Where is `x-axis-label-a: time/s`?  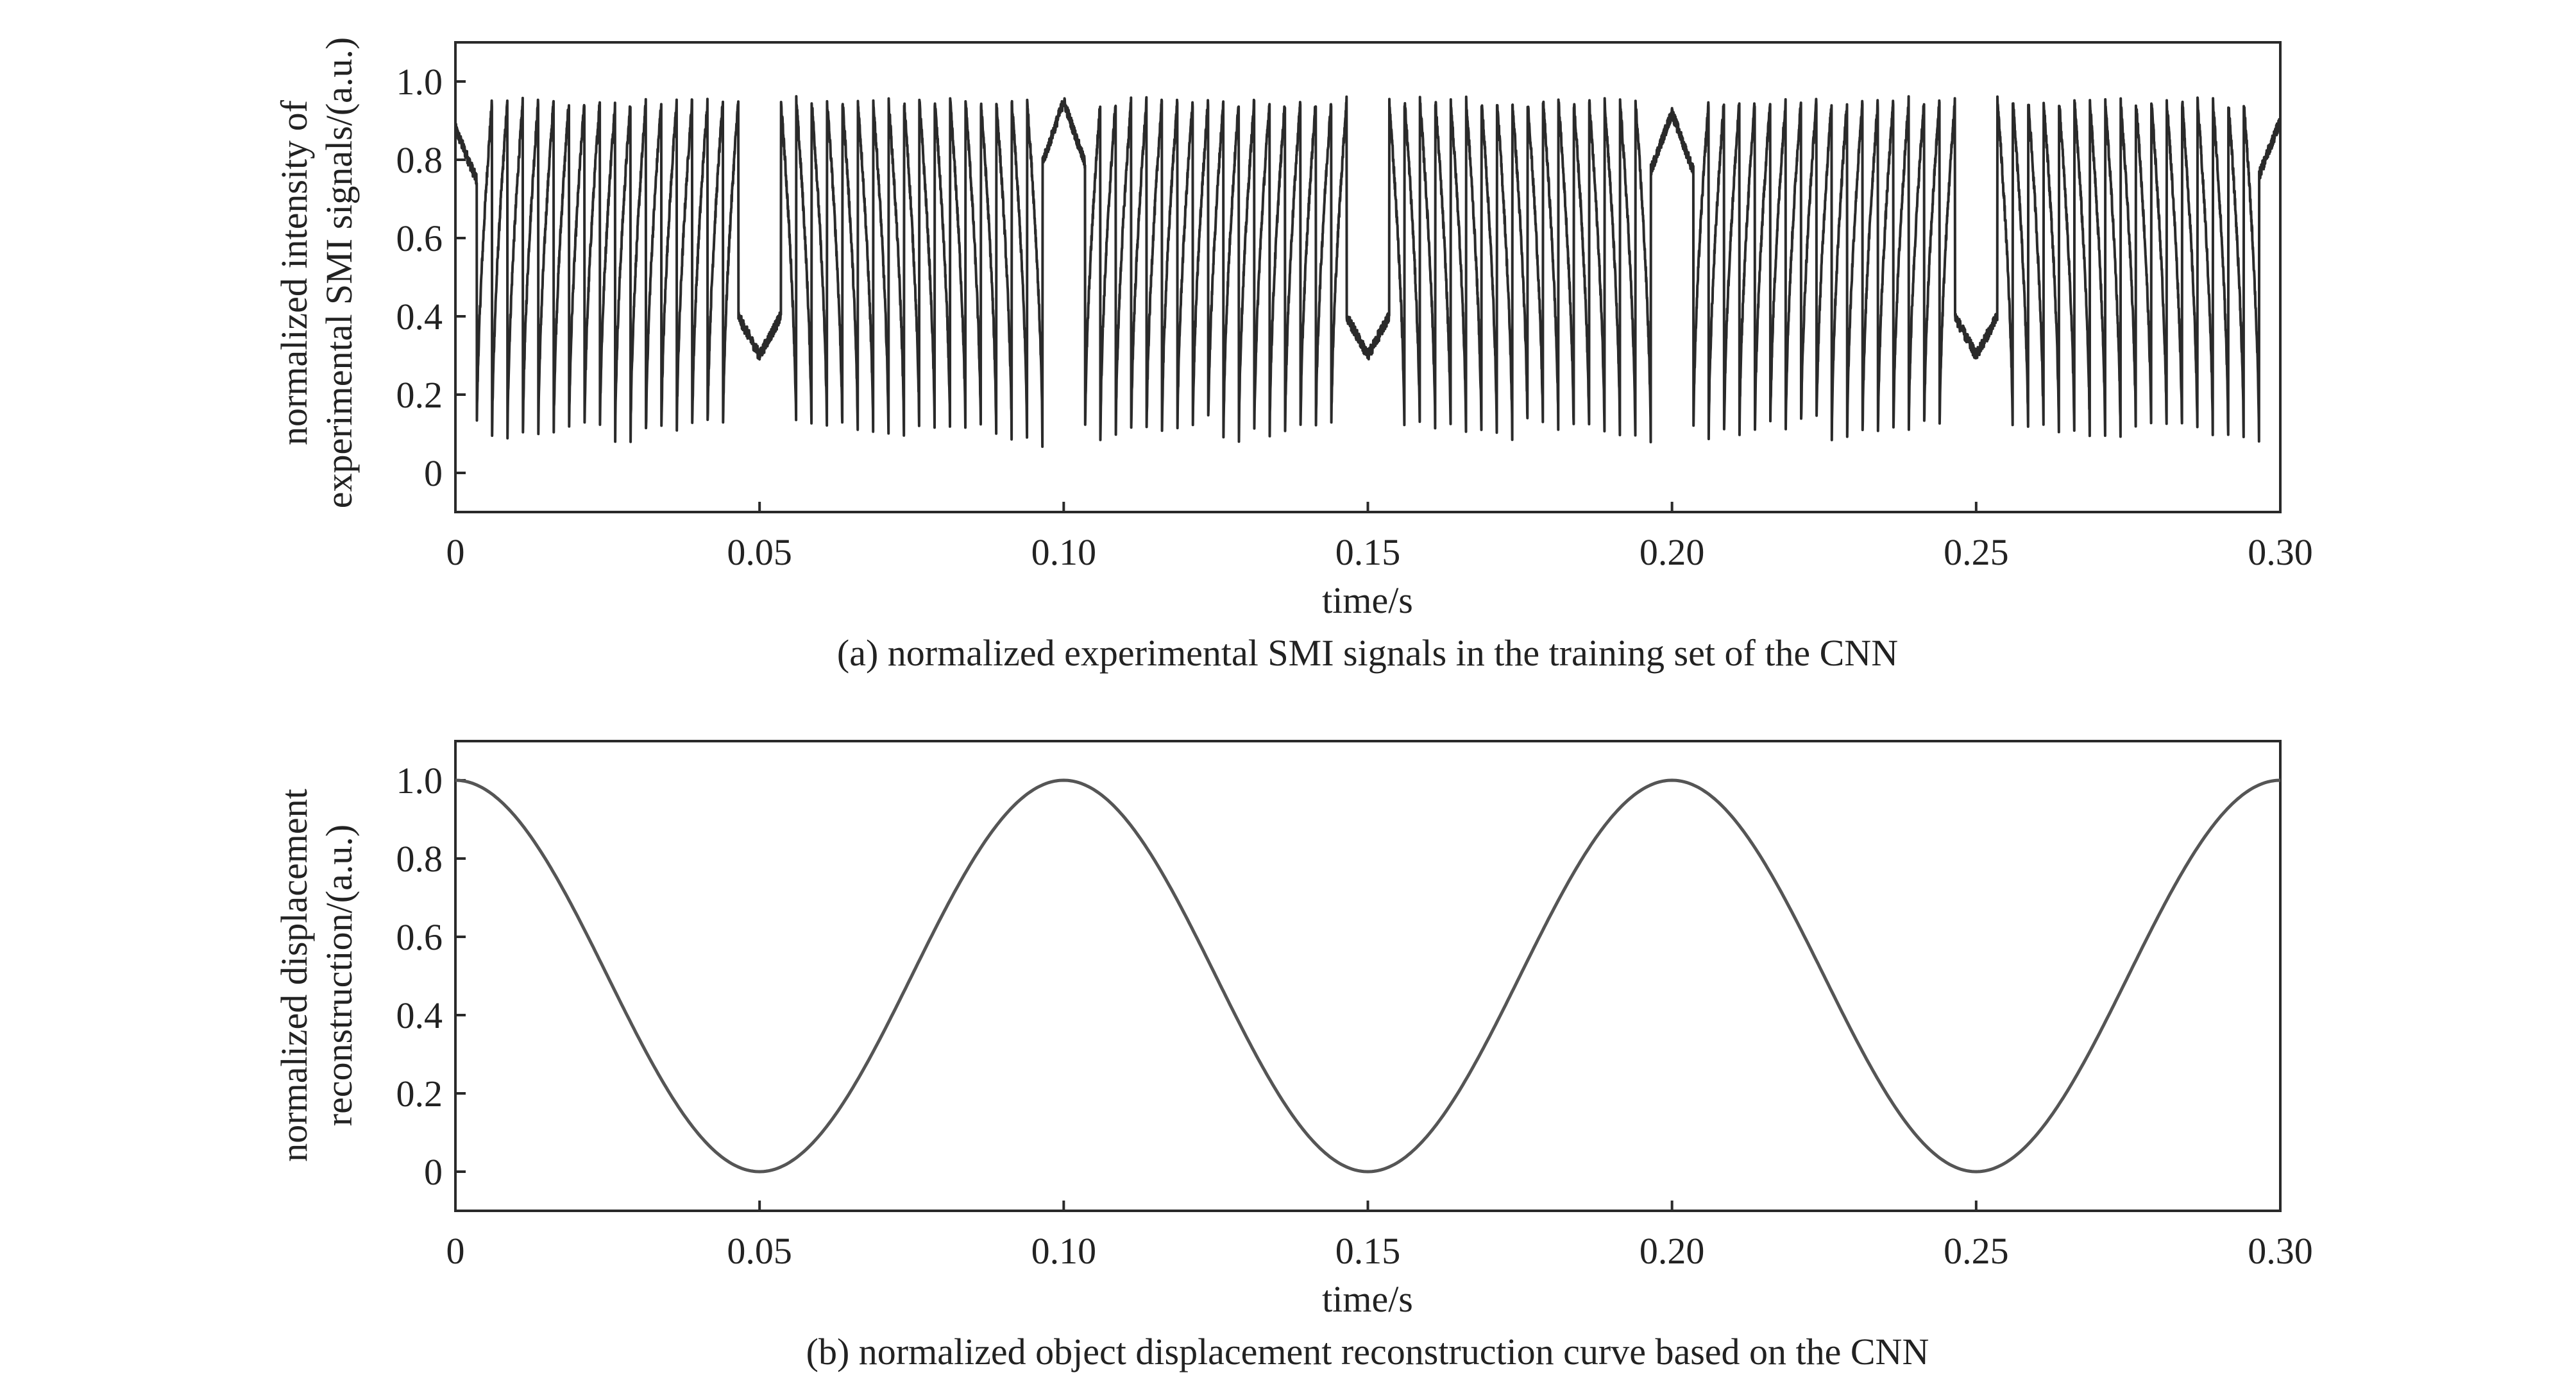 x-axis-label-a: time/s is located at coordinates (1367, 600).